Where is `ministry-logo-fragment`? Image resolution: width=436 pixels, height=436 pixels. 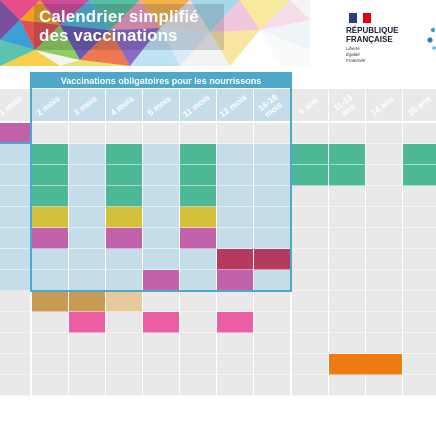 ministry-logo-fragment is located at coordinates (431, 38).